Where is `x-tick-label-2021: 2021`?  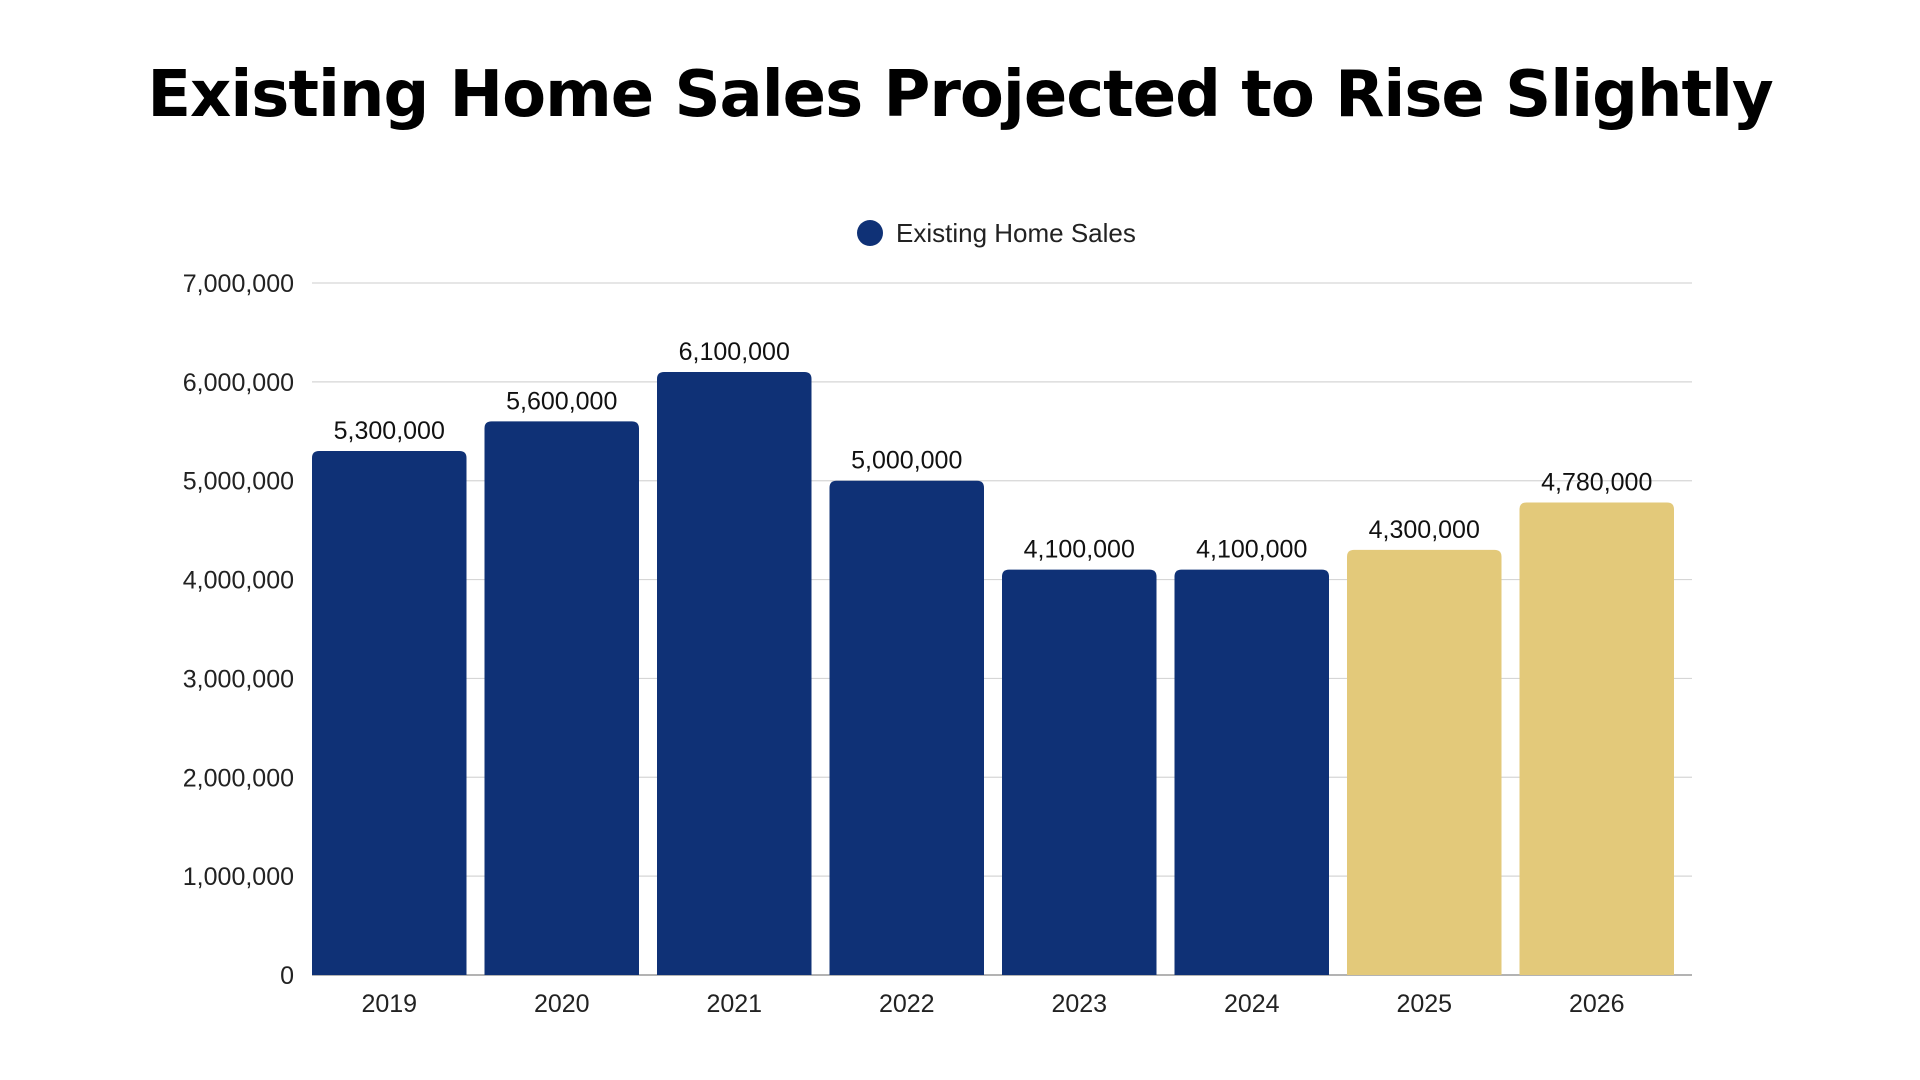
x-tick-label-2021: 2021 is located at coordinates (734, 1004).